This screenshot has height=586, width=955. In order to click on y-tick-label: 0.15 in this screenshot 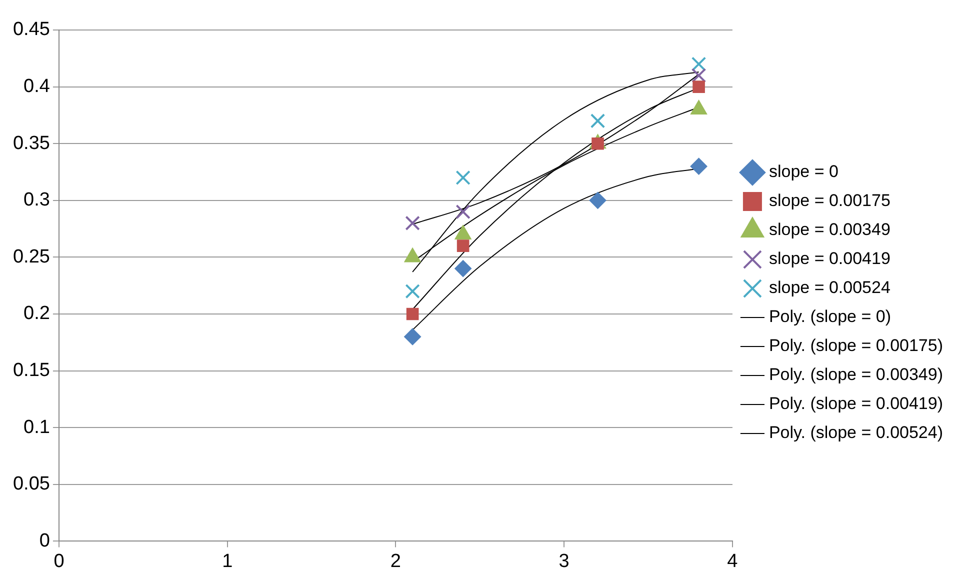, I will do `click(31, 371)`.